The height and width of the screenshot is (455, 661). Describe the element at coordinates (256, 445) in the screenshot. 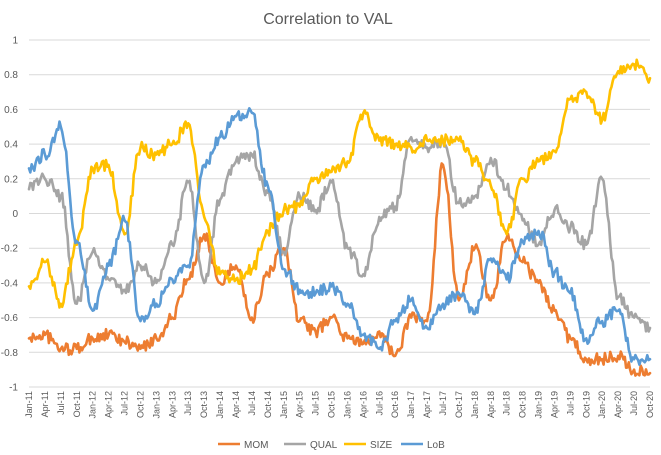

I see `legend-label: MOM` at that location.